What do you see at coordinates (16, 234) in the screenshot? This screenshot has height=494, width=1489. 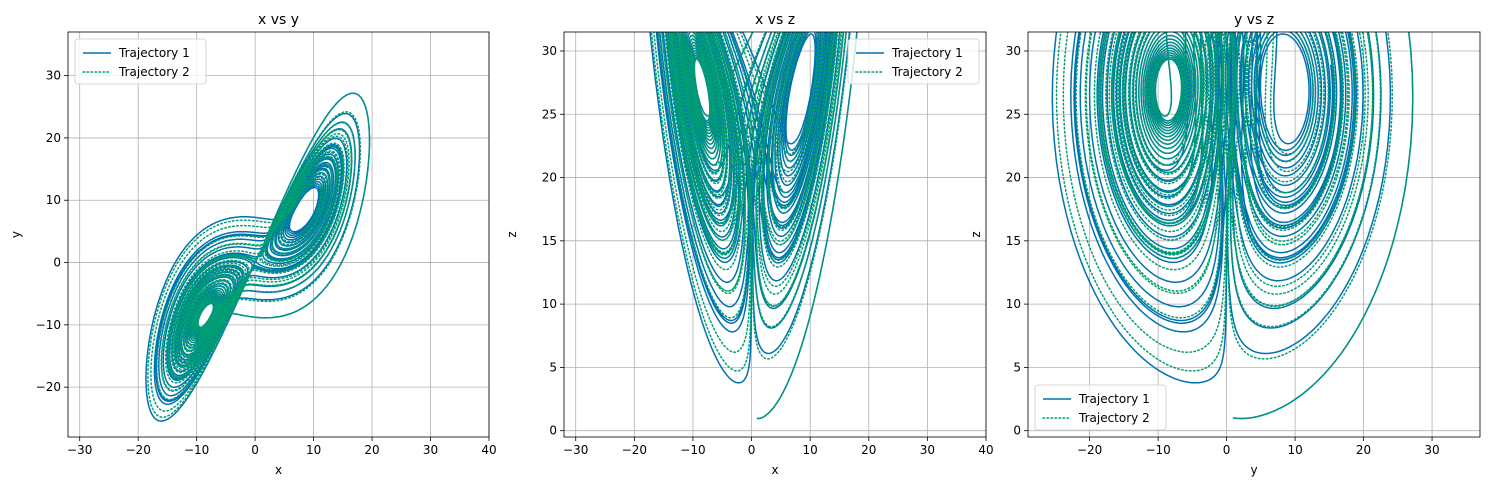 I see `y-axis-label: y` at bounding box center [16, 234].